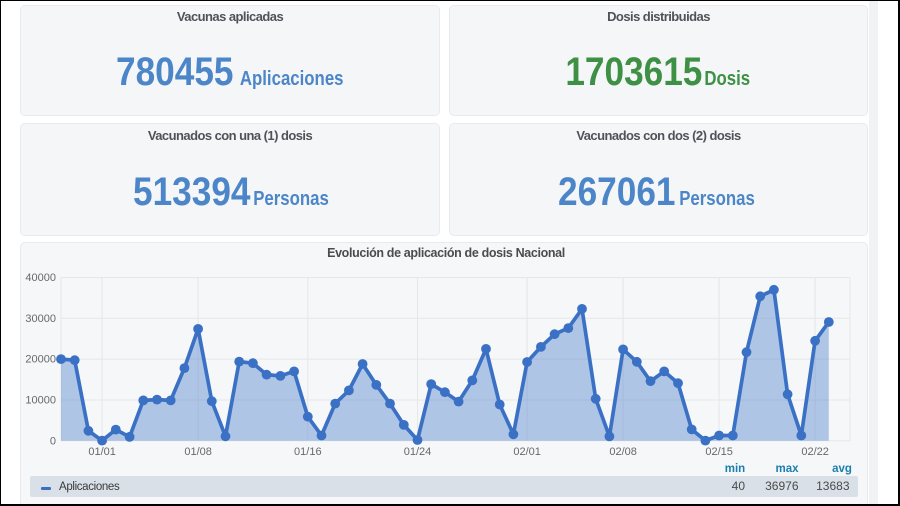  What do you see at coordinates (623, 452) in the screenshot?
I see `svg-text: 02/08` at bounding box center [623, 452].